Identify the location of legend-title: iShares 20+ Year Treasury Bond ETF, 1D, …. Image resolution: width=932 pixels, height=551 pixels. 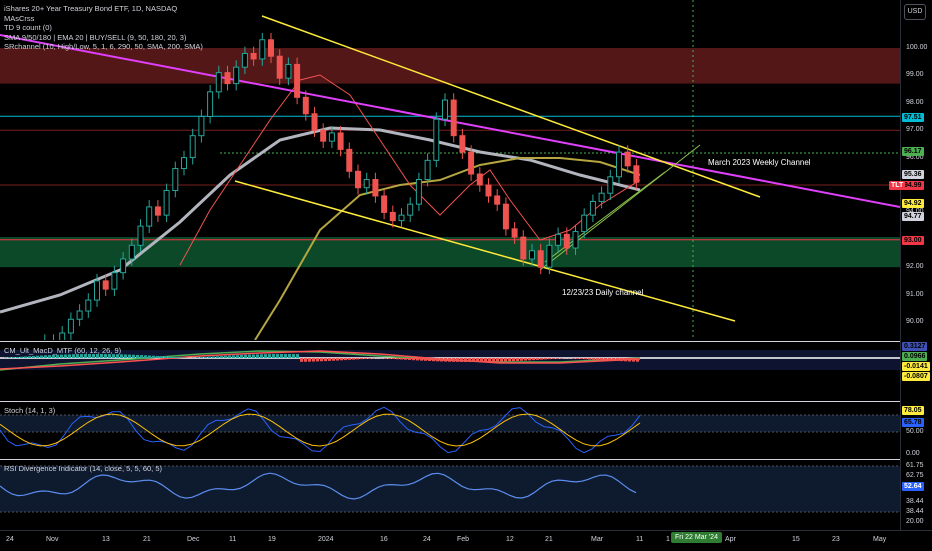
(103, 9).